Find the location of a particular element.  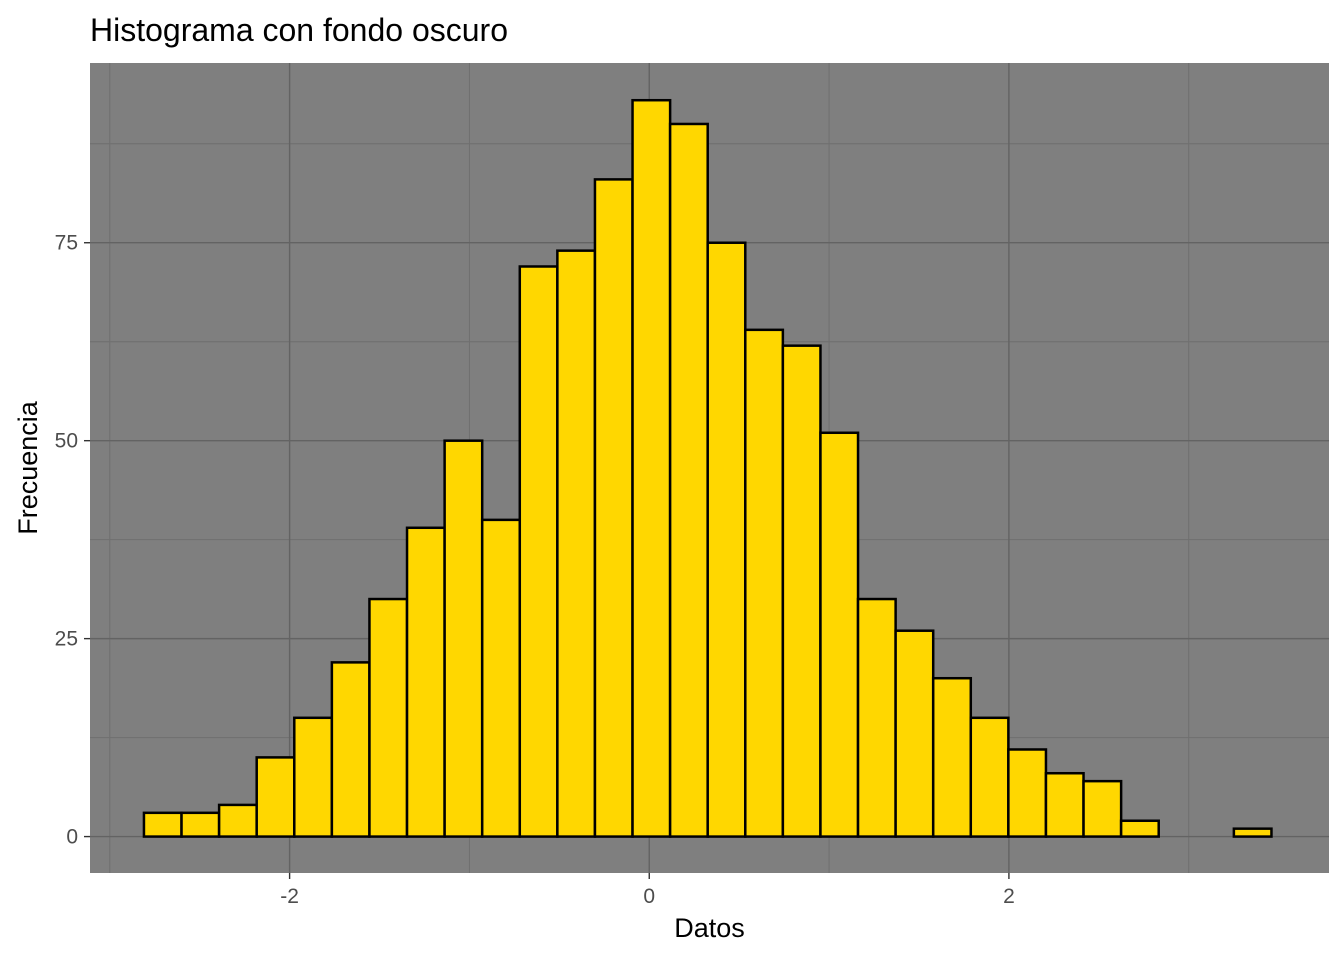

x-axis-ticks: -2 0 2 is located at coordinates (647, 890).